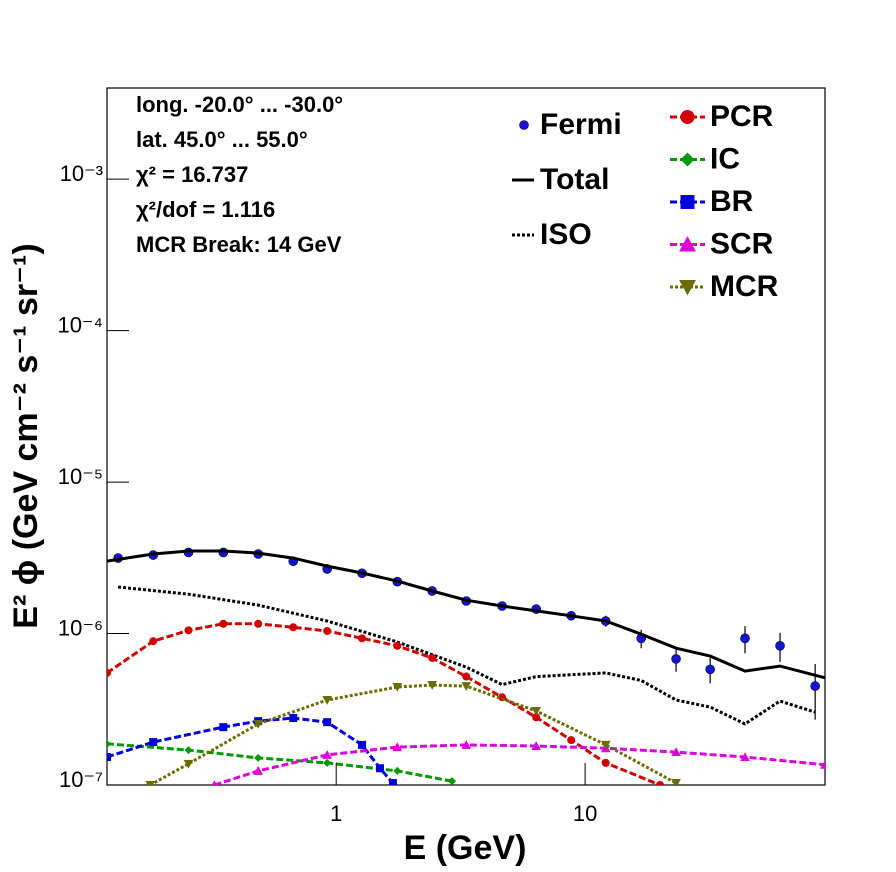 This screenshot has width=896, height=872. Describe the element at coordinates (222, 139) in the screenshot. I see `annotation: lat. 45.0° ... 55.0°` at that location.